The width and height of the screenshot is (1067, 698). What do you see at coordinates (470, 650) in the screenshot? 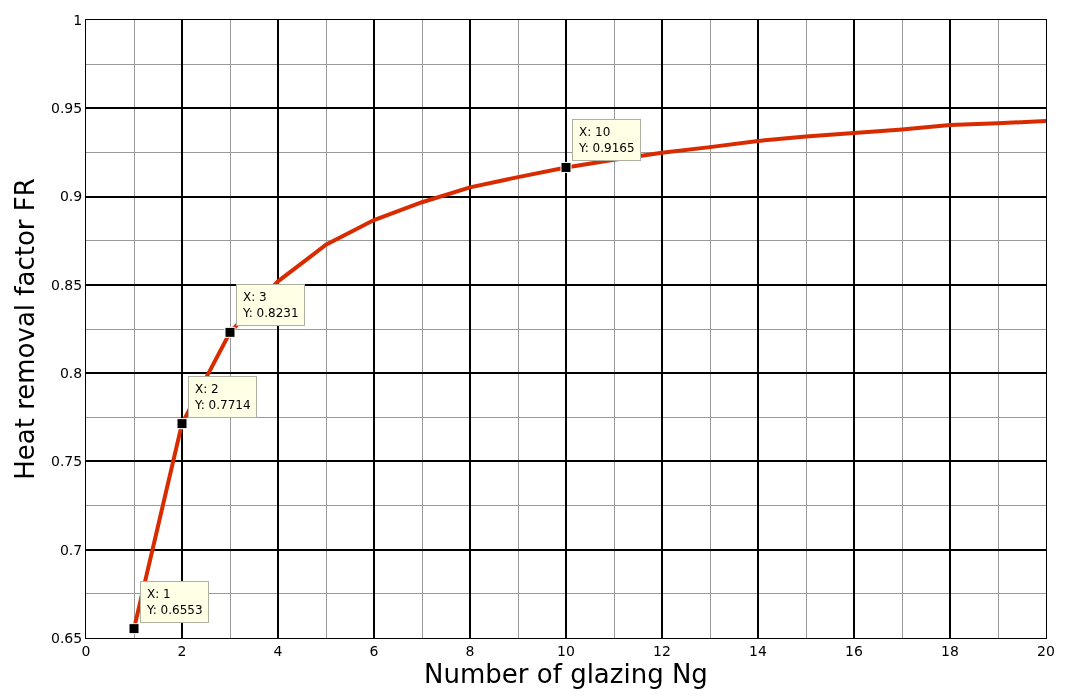
I see `x-tick-label: 8` at bounding box center [470, 650].